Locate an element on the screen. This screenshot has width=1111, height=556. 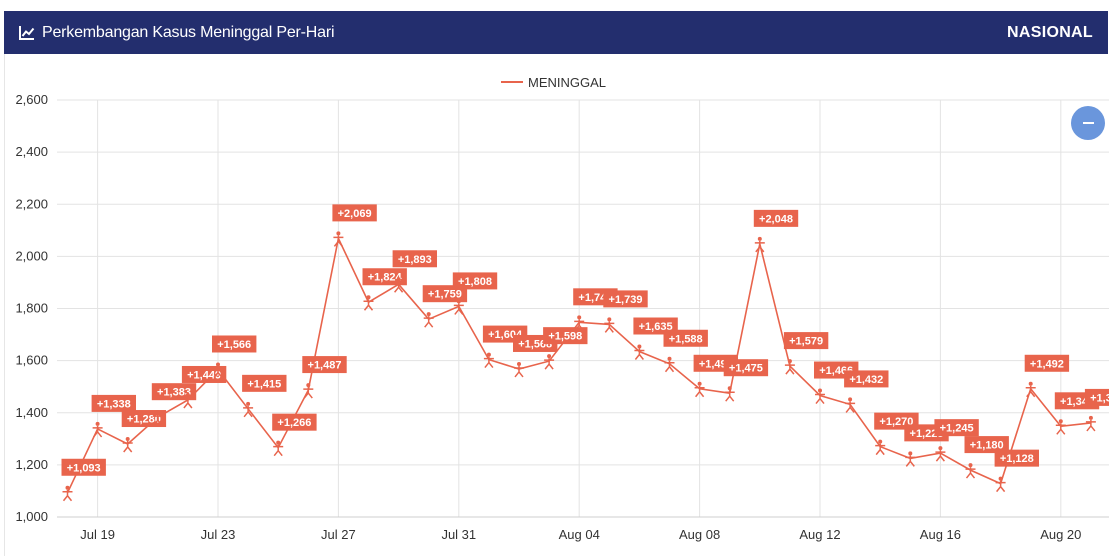
data-label: +1,245 is located at coordinates (957, 429).